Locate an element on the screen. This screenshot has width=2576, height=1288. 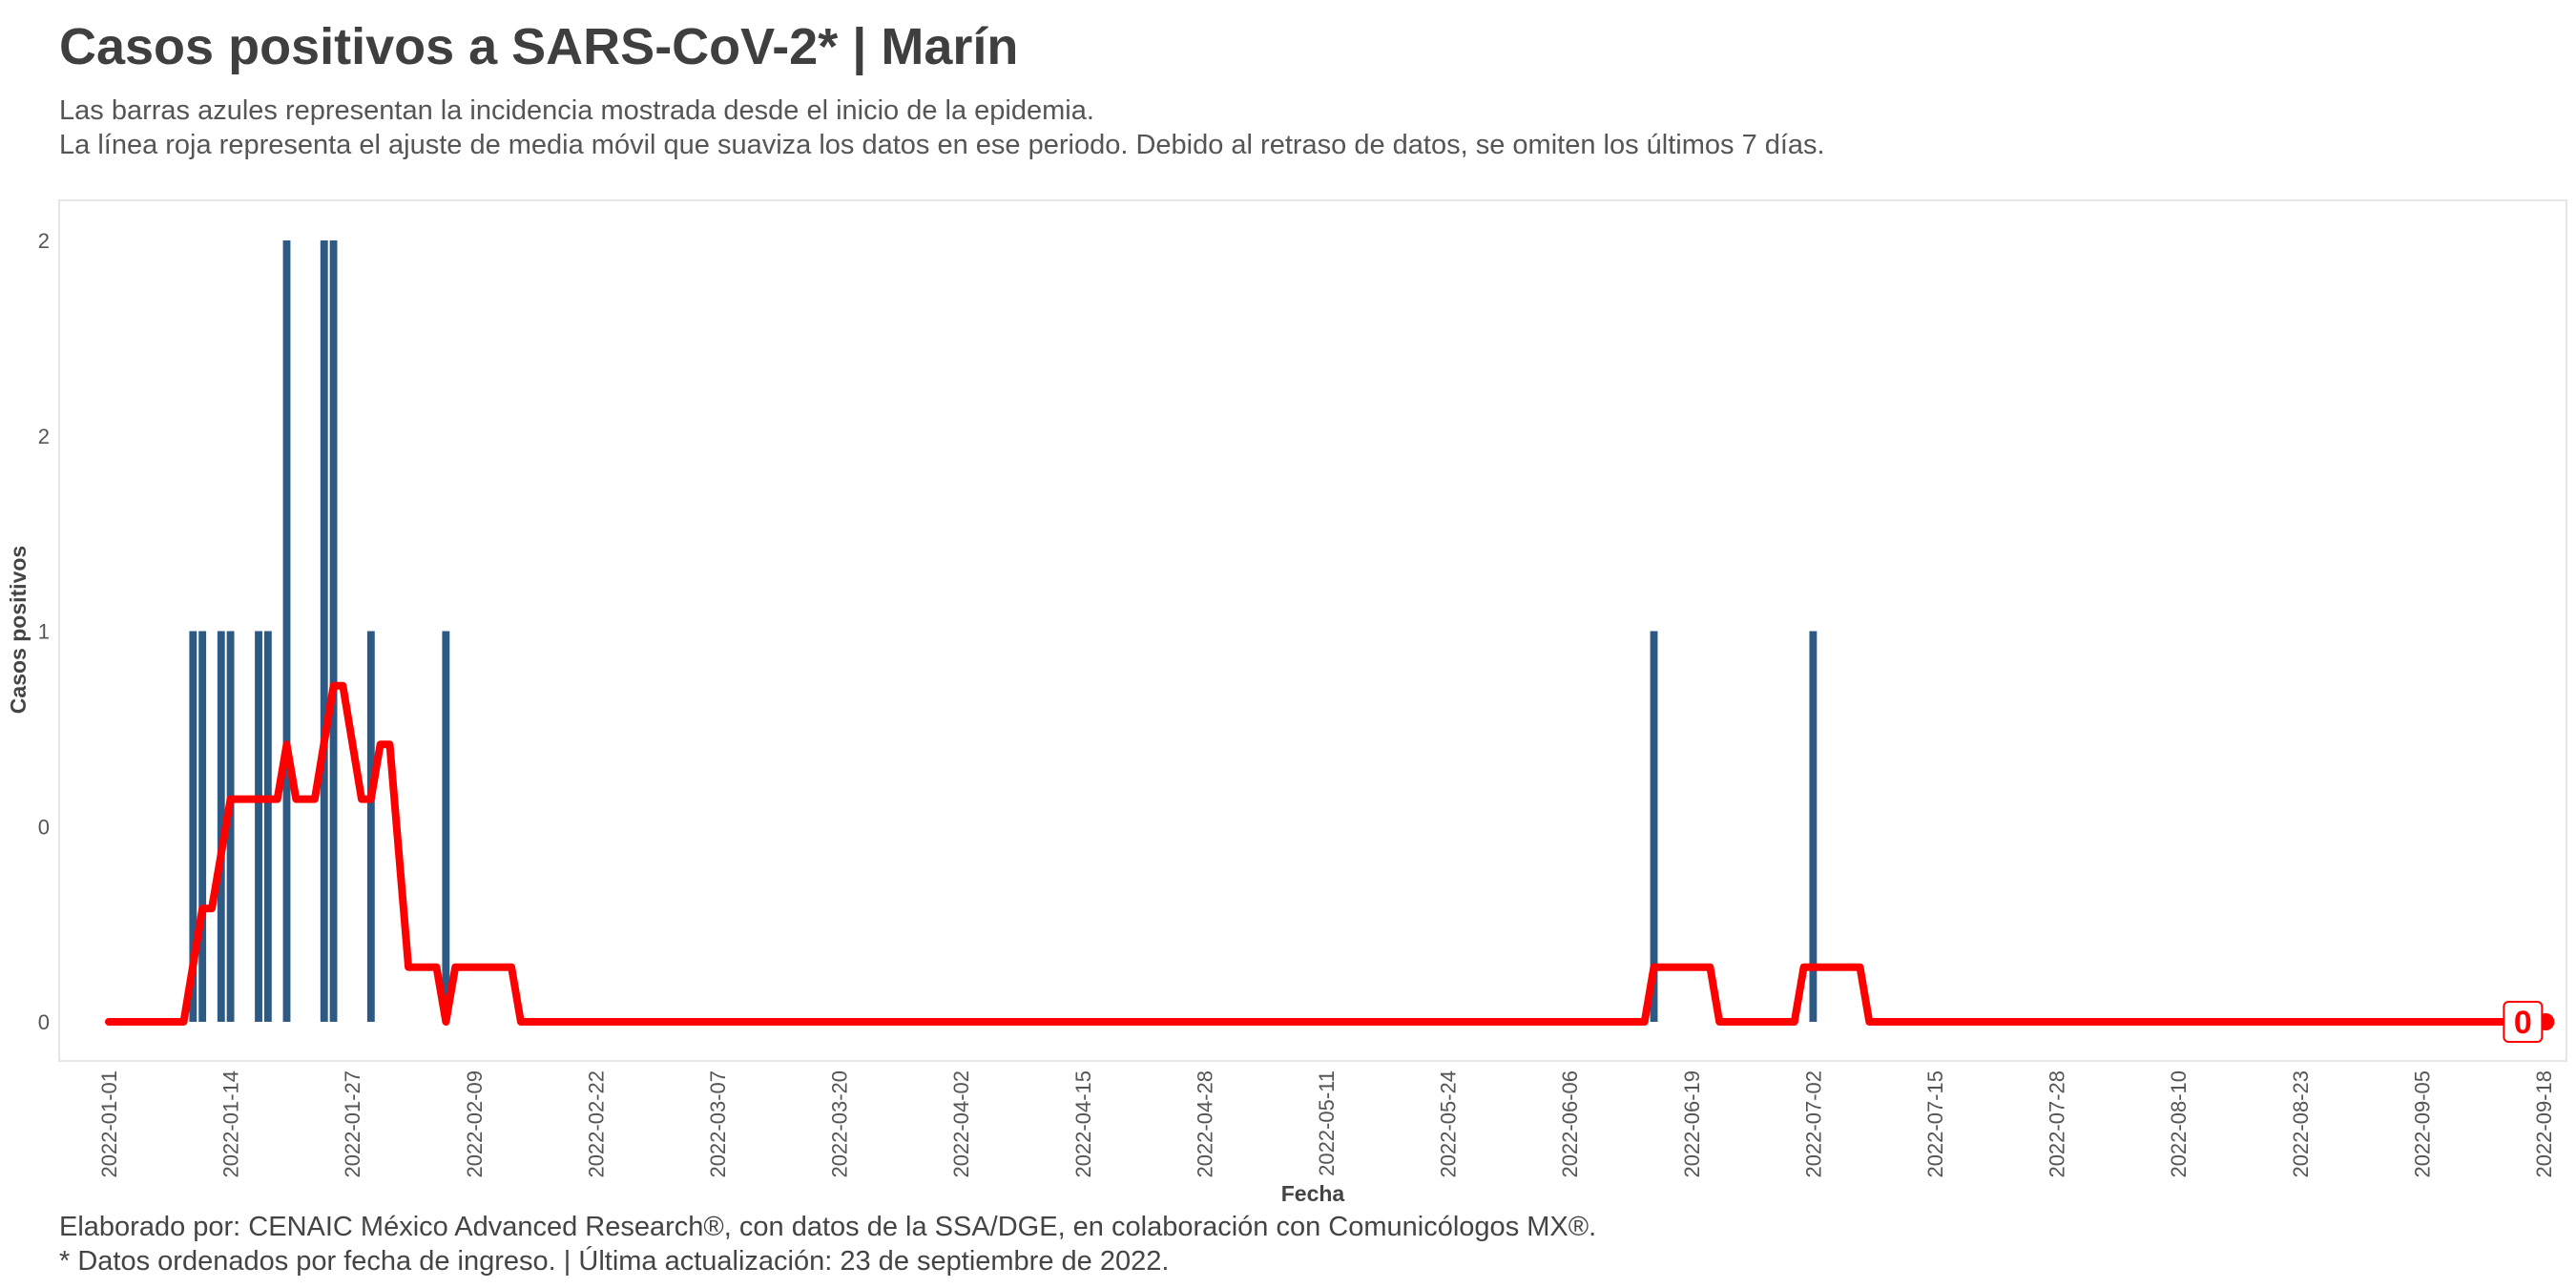
end-label: 0 is located at coordinates (2523, 1023).